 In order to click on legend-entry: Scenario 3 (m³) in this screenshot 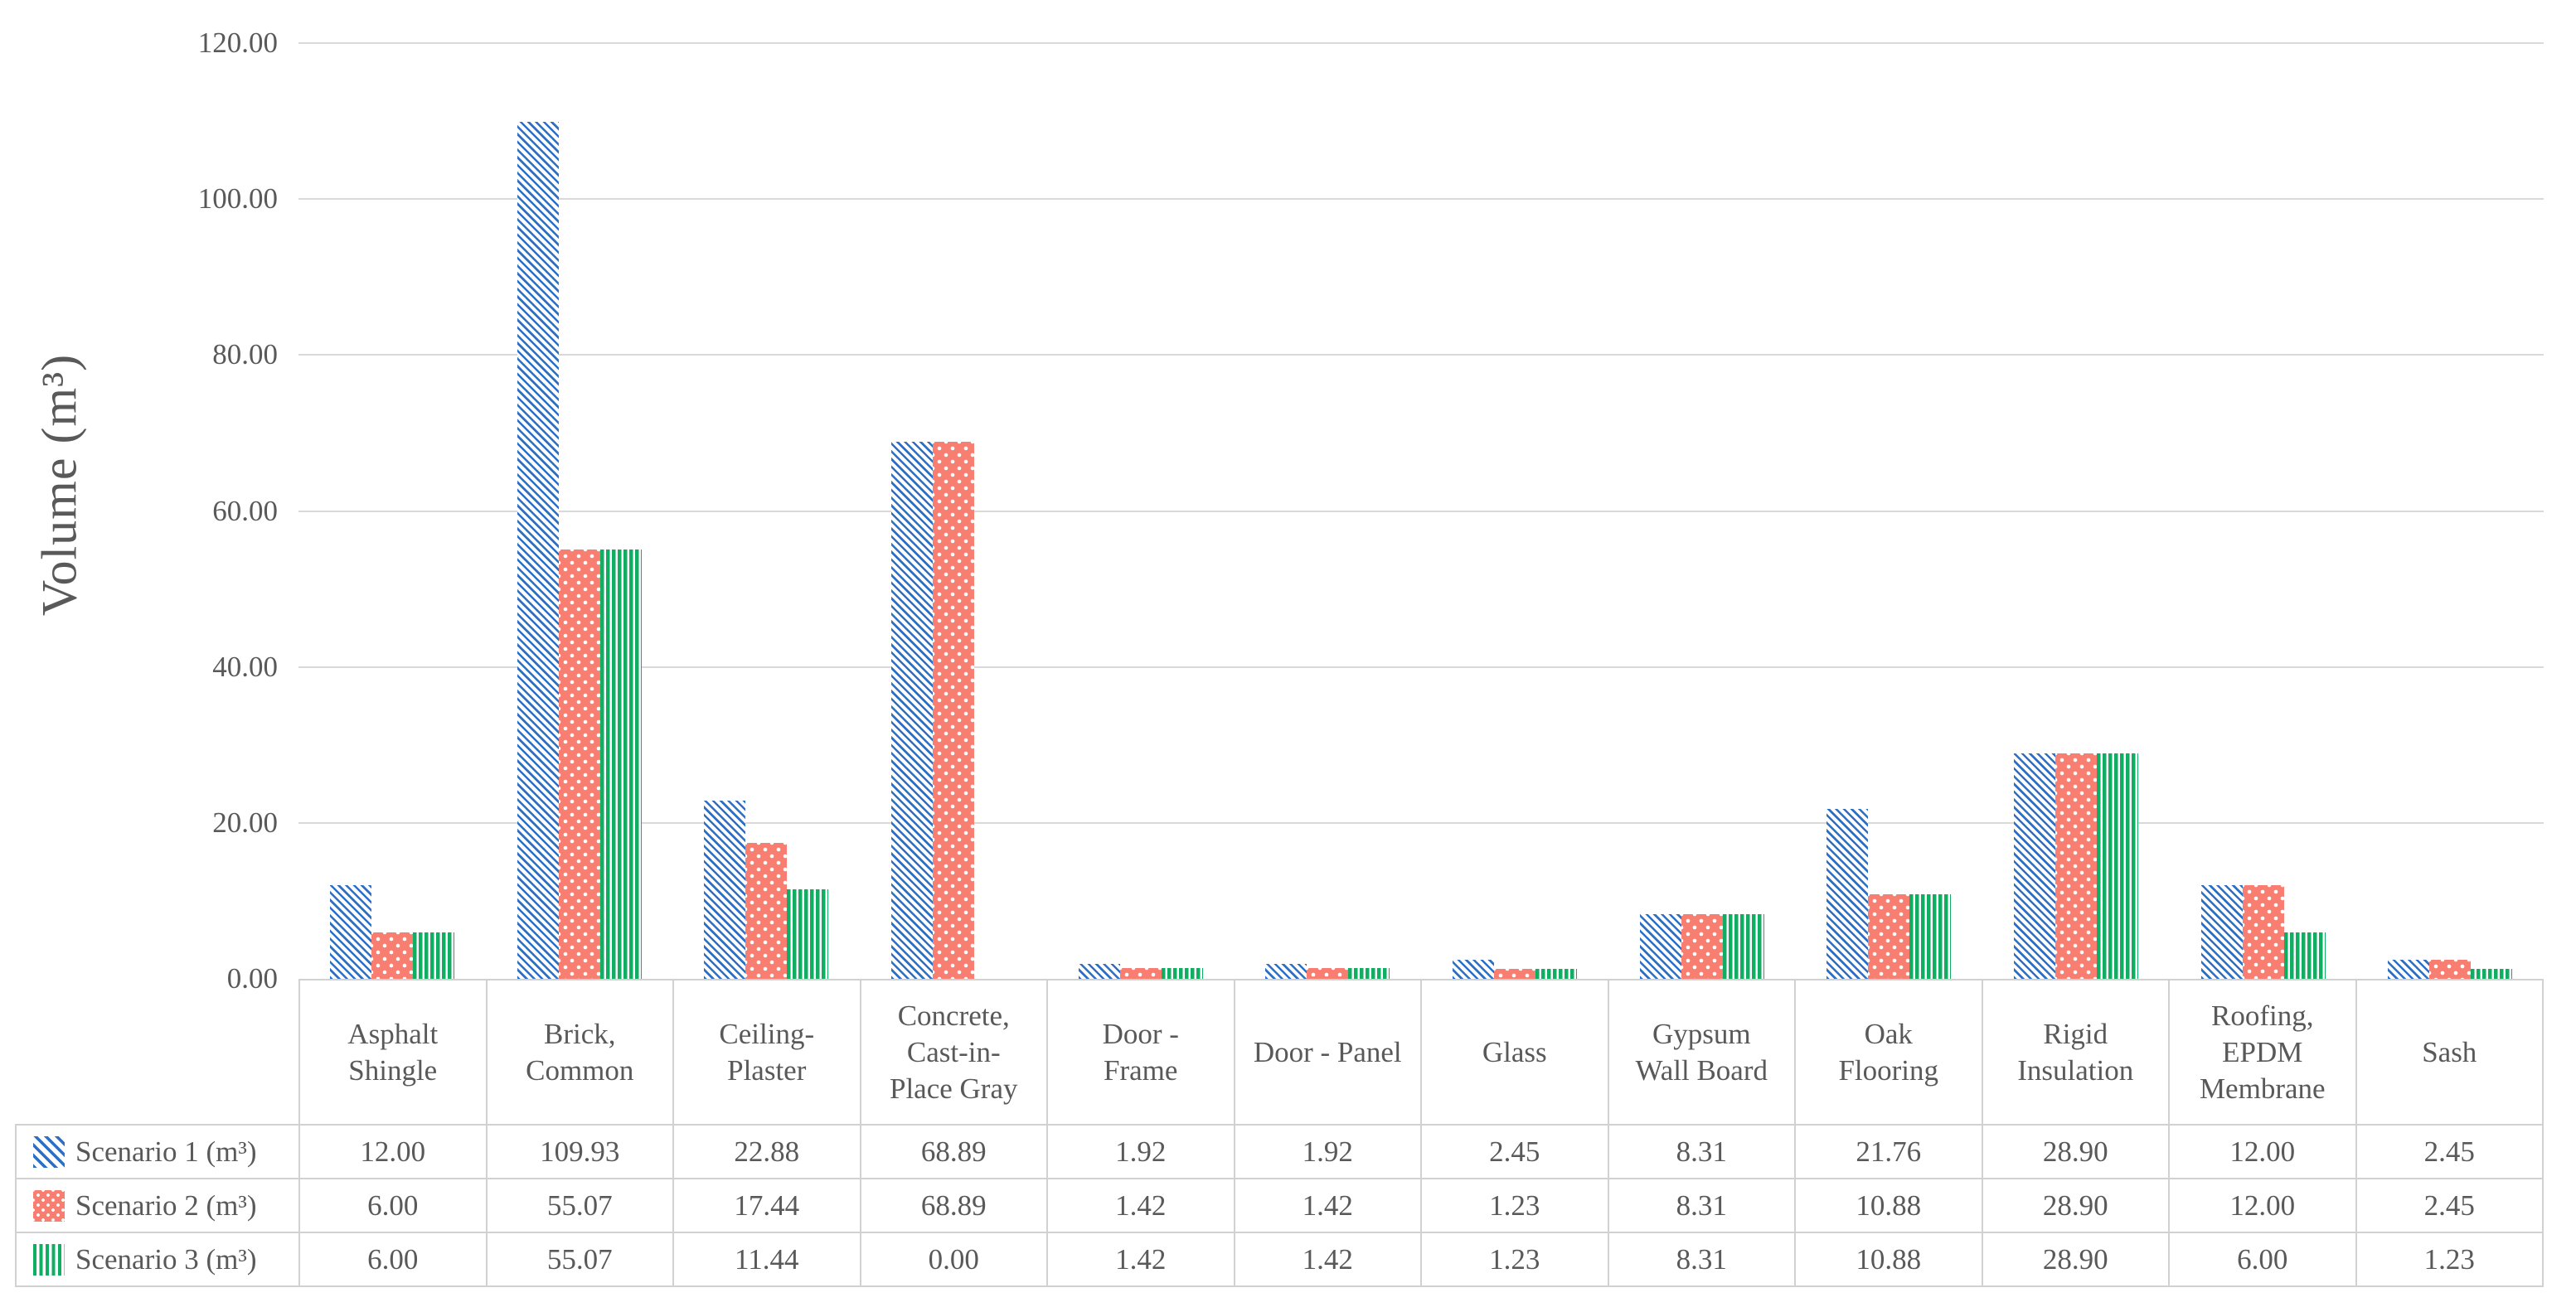, I will do `click(163, 1259)`.